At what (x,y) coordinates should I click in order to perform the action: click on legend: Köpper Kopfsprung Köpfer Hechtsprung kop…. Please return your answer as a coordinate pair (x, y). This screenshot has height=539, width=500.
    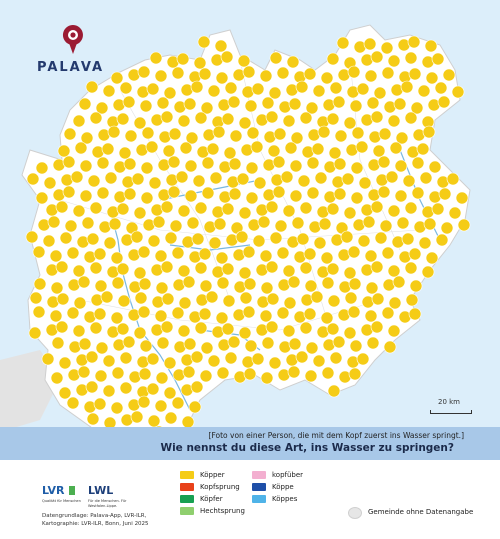
    Looking at the image, I should click on (250, 499).